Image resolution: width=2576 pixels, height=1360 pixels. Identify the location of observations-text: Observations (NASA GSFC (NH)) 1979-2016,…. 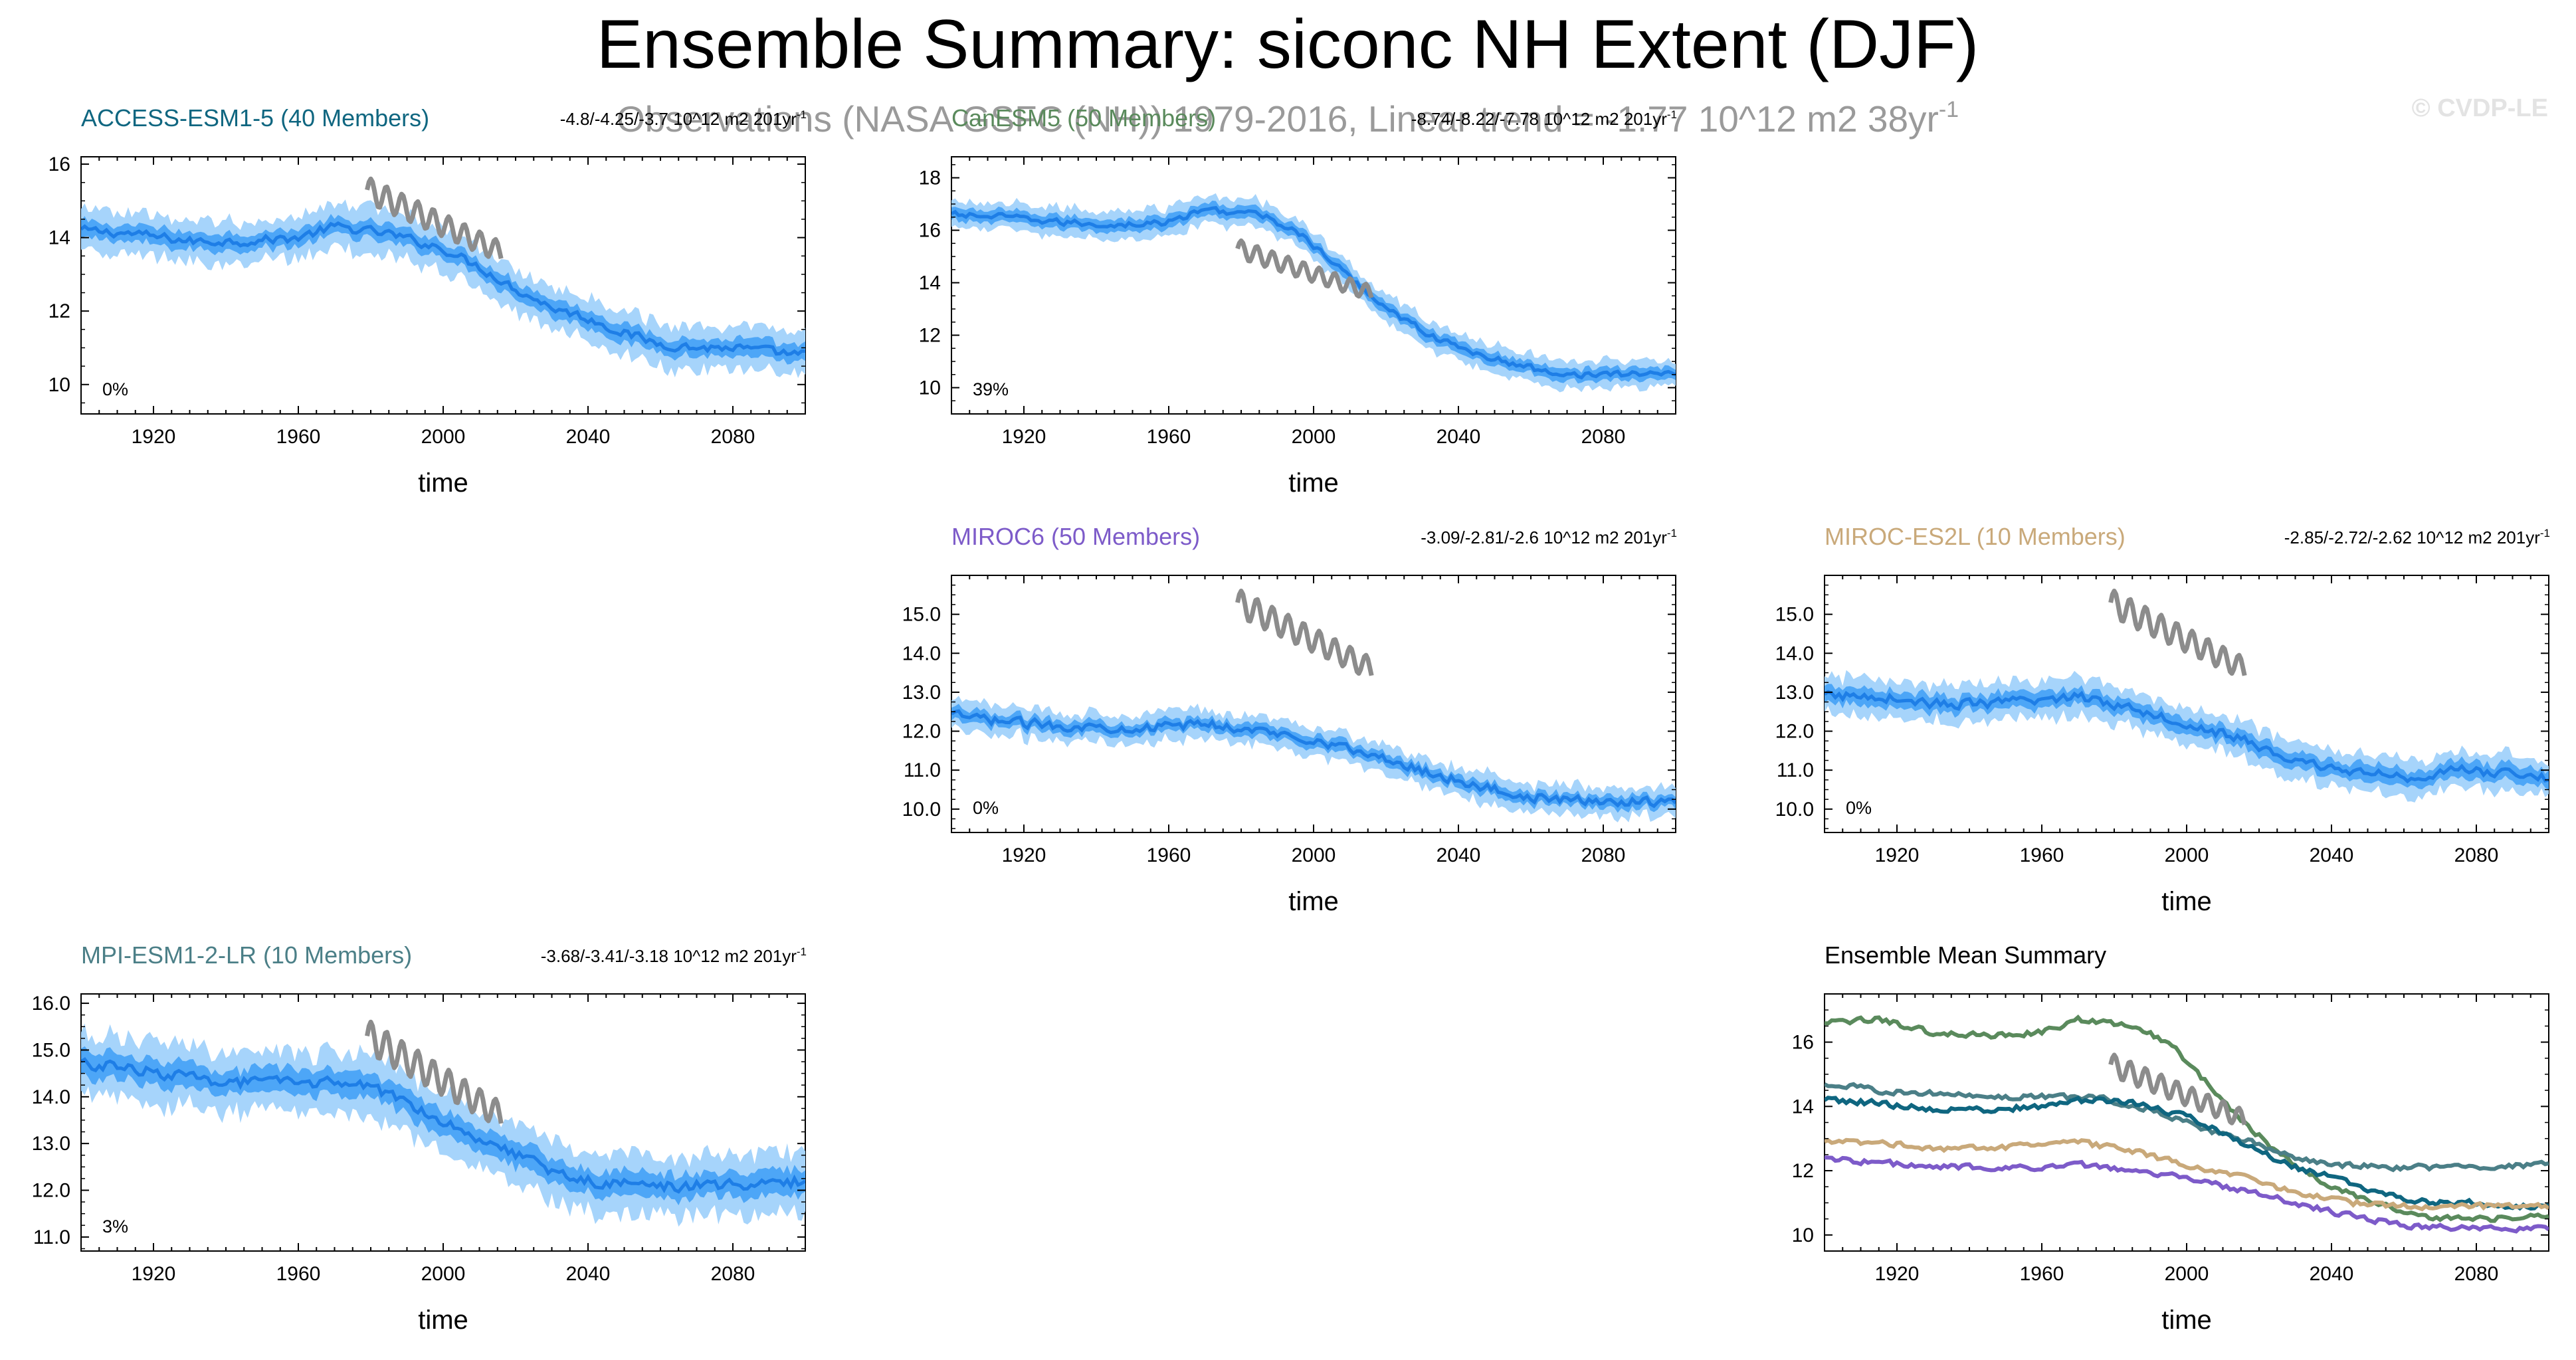
(1278, 119).